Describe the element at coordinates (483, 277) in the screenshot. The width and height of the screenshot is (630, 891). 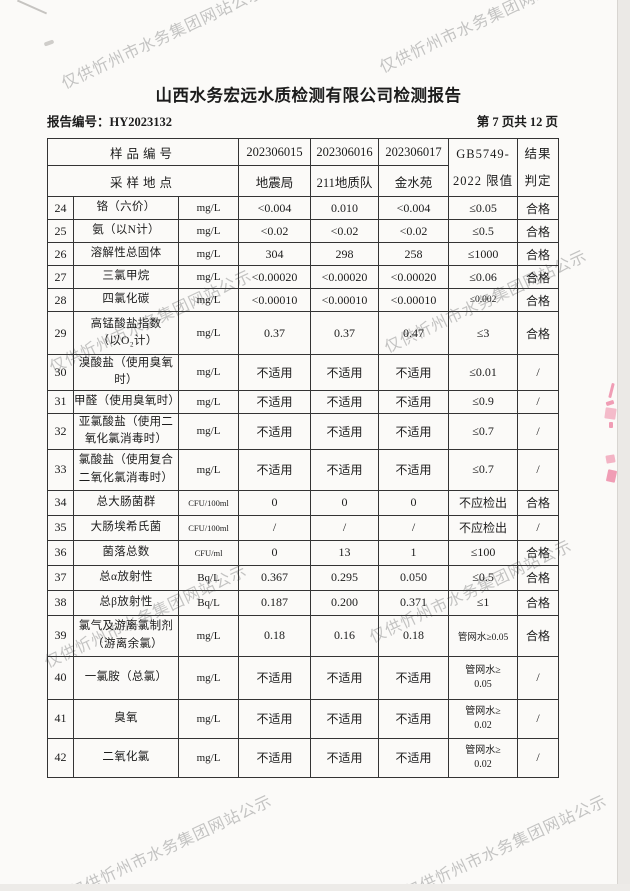
I see `limit-cell: ≤0.06` at that location.